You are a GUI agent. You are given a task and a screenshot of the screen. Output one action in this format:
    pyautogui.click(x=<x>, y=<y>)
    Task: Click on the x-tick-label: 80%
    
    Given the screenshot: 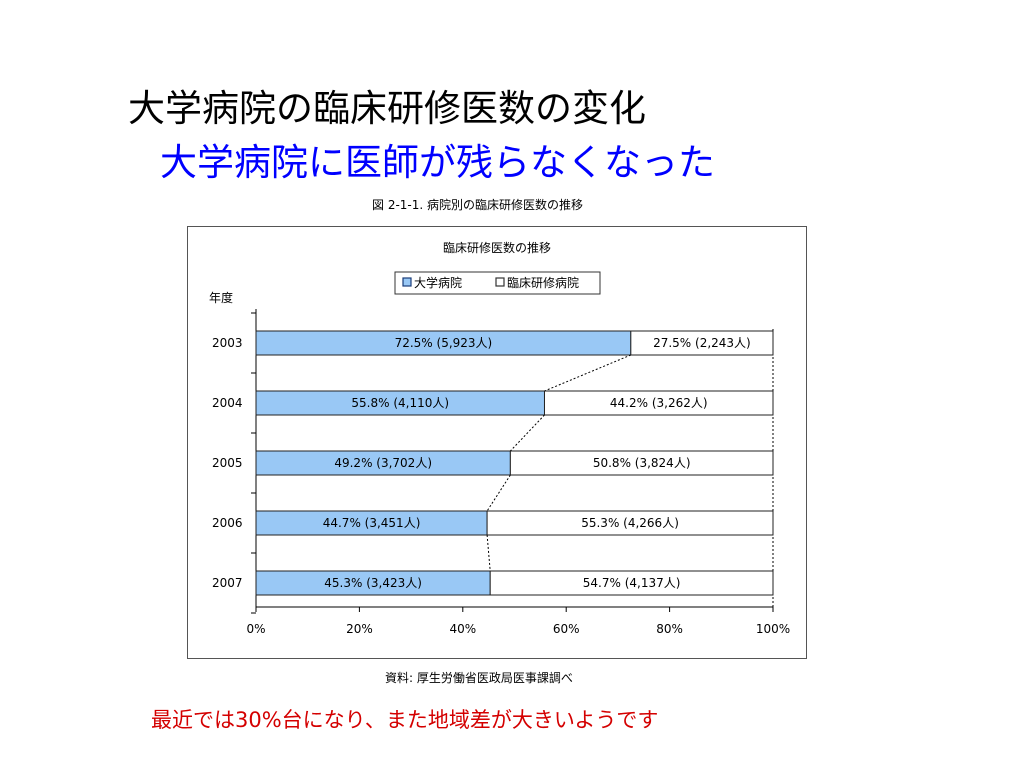 What is the action you would take?
    pyautogui.click(x=669, y=629)
    